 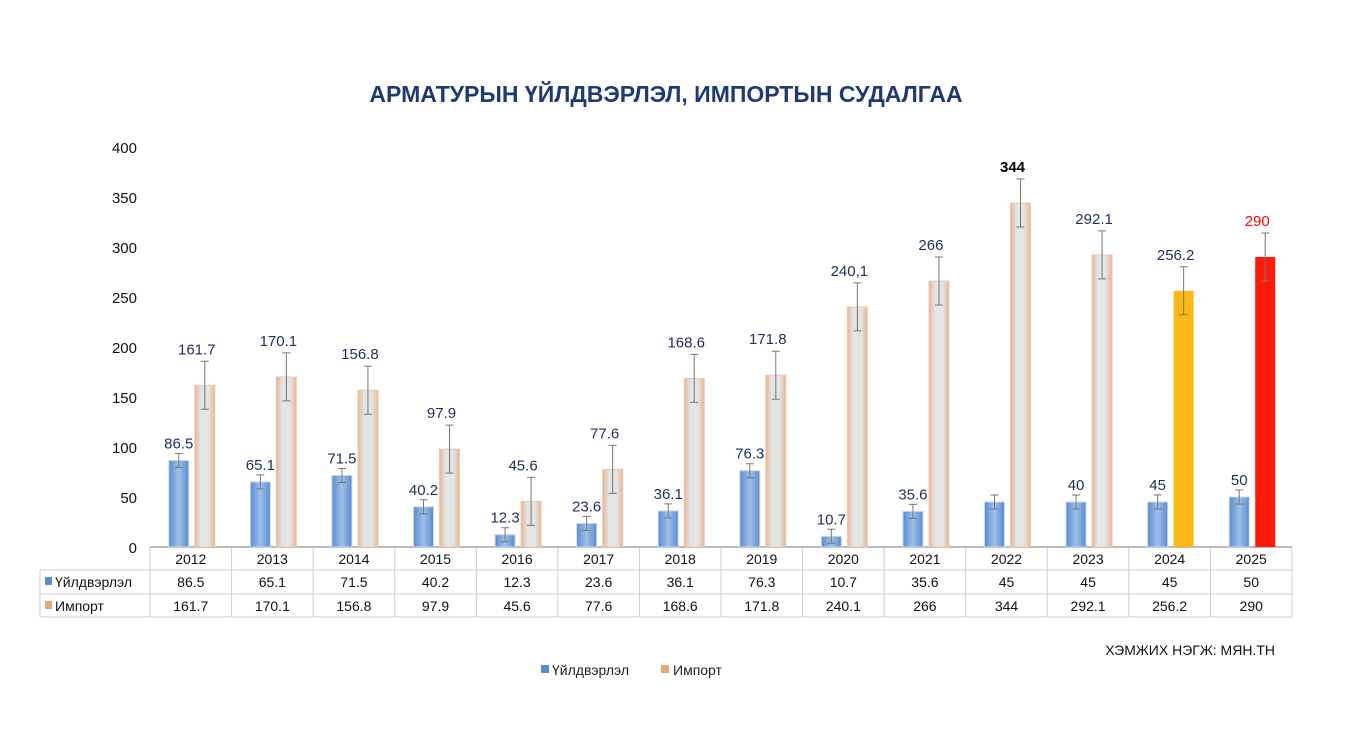 I want to click on table-cell-import: 266, so click(x=925, y=606).